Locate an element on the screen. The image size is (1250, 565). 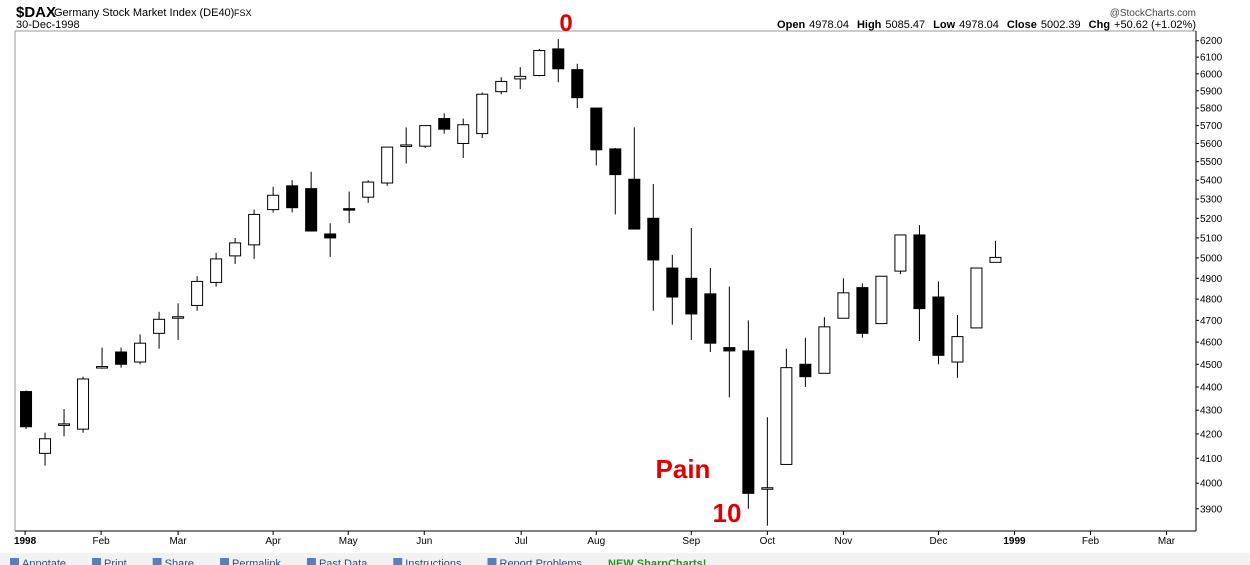
toolbar-item: Report Problems is located at coordinates (541, 561).